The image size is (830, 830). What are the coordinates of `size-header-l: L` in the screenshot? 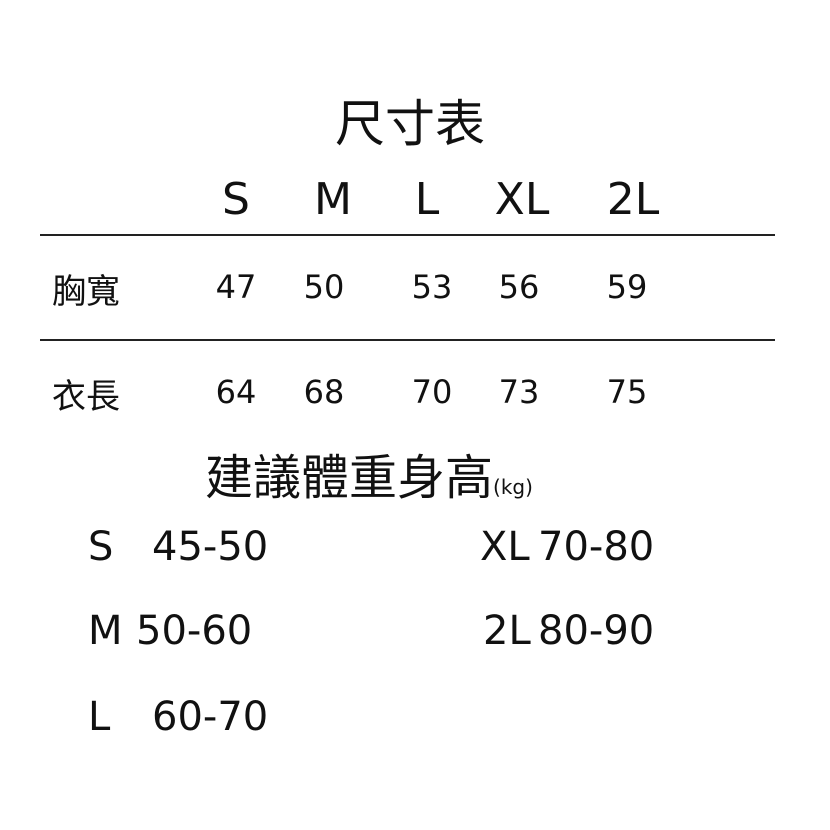 It's located at (427, 199).